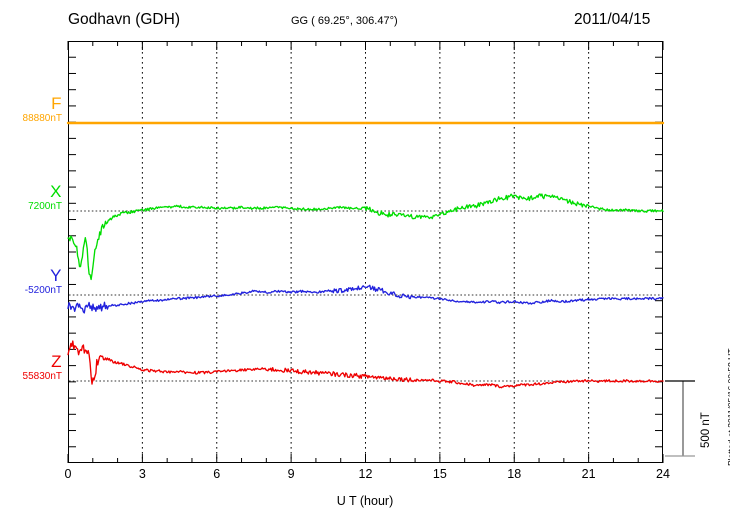 Image resolution: width=730 pixels, height=520 pixels. What do you see at coordinates (56, 103) in the screenshot?
I see `component-symbol: F` at bounding box center [56, 103].